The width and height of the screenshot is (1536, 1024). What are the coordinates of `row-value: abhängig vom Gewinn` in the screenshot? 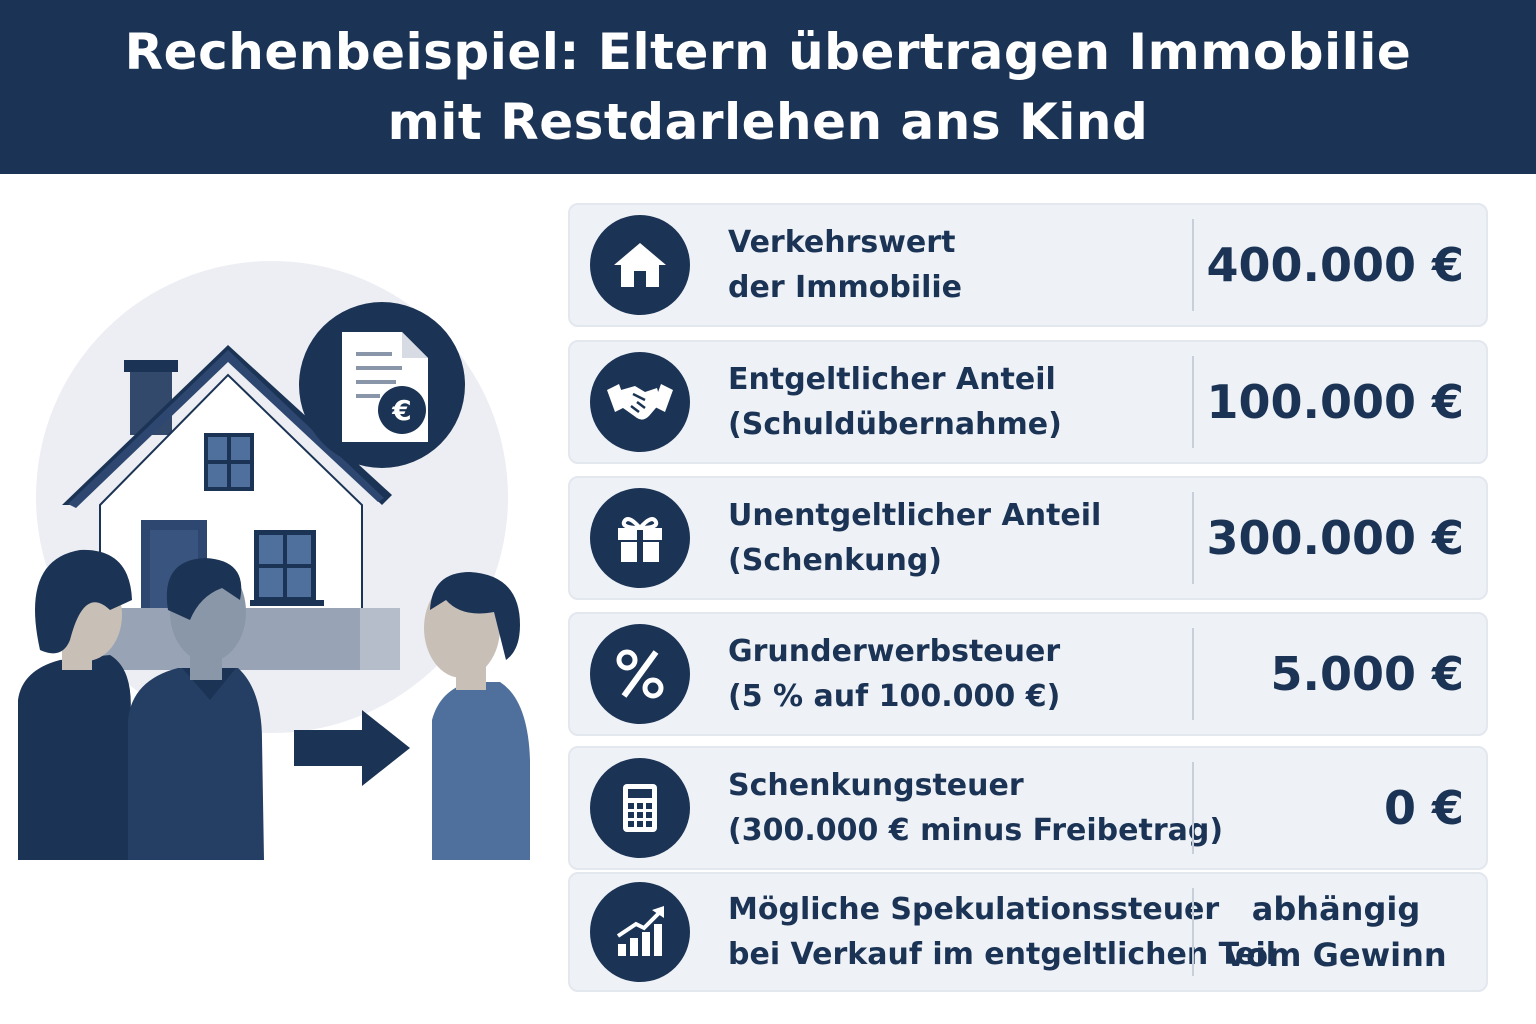 It's located at (1336, 932).